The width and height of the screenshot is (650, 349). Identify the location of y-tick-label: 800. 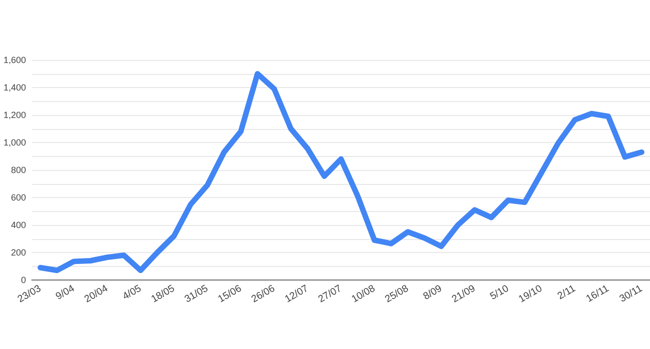
(18, 170).